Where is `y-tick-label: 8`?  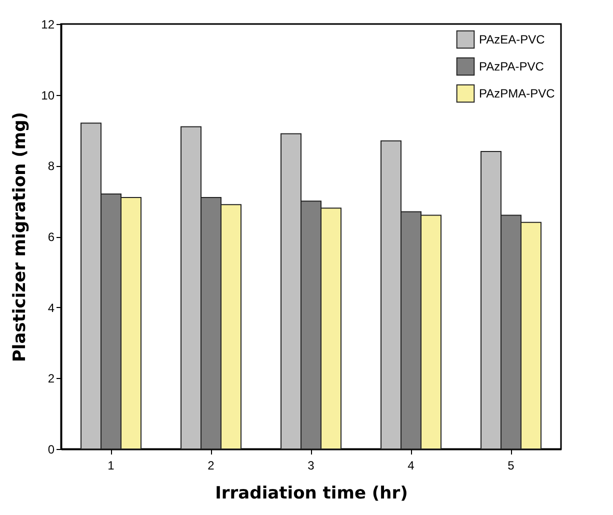 y-tick-label: 8 is located at coordinates (51, 166).